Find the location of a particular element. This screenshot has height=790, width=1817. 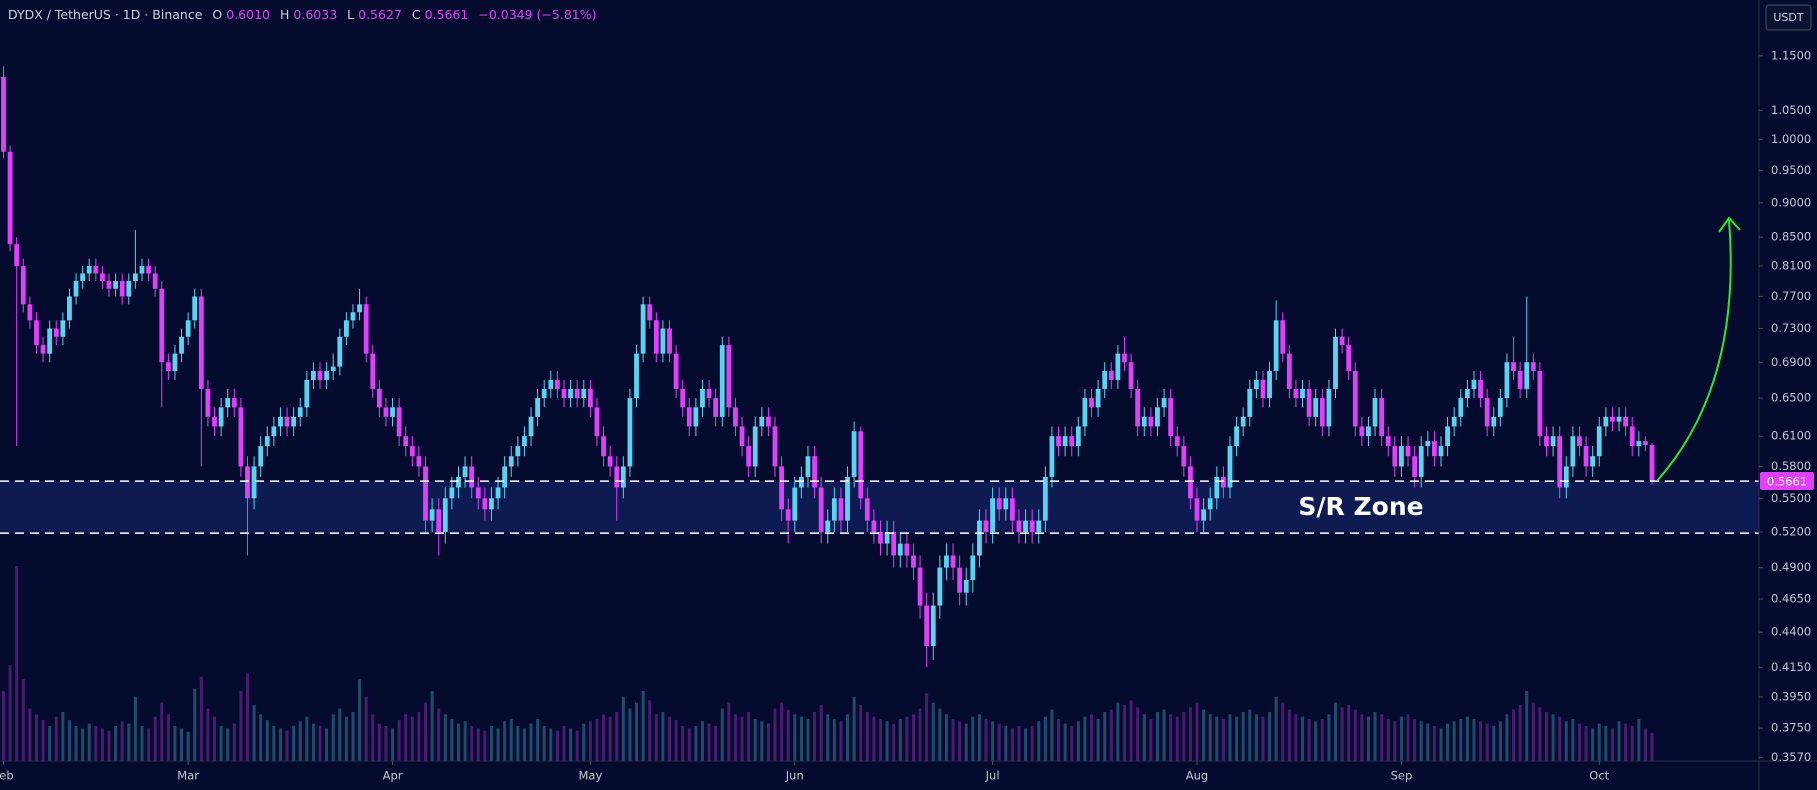

y-tick-label: 0.3950 is located at coordinates (1791, 696).